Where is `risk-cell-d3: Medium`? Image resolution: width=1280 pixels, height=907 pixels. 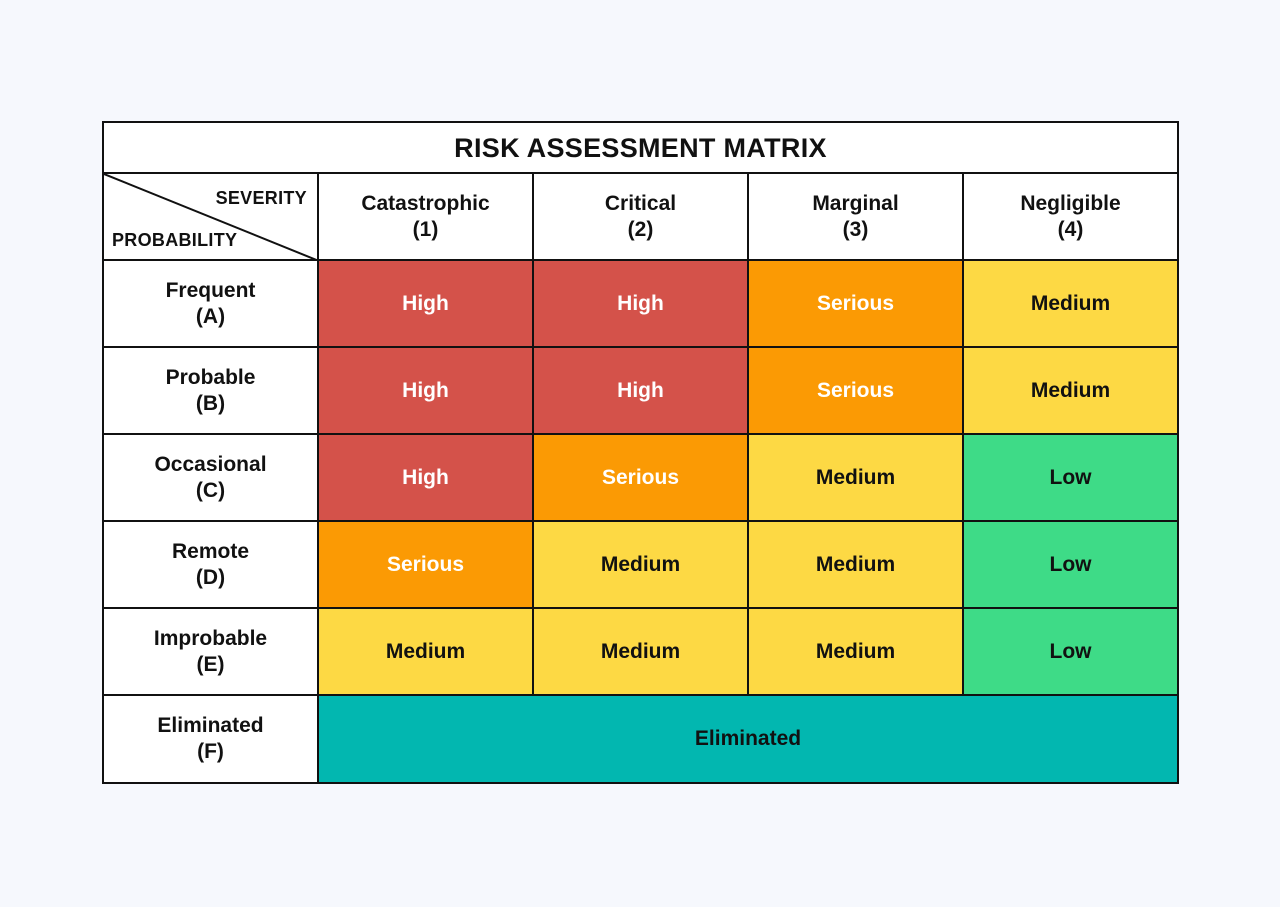 risk-cell-d3: Medium is located at coordinates (856, 565).